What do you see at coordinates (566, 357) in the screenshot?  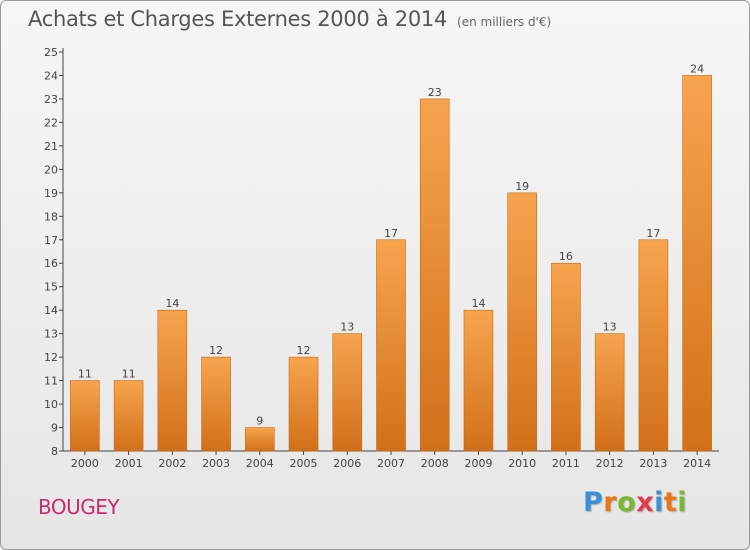 I see `bar-2011` at bounding box center [566, 357].